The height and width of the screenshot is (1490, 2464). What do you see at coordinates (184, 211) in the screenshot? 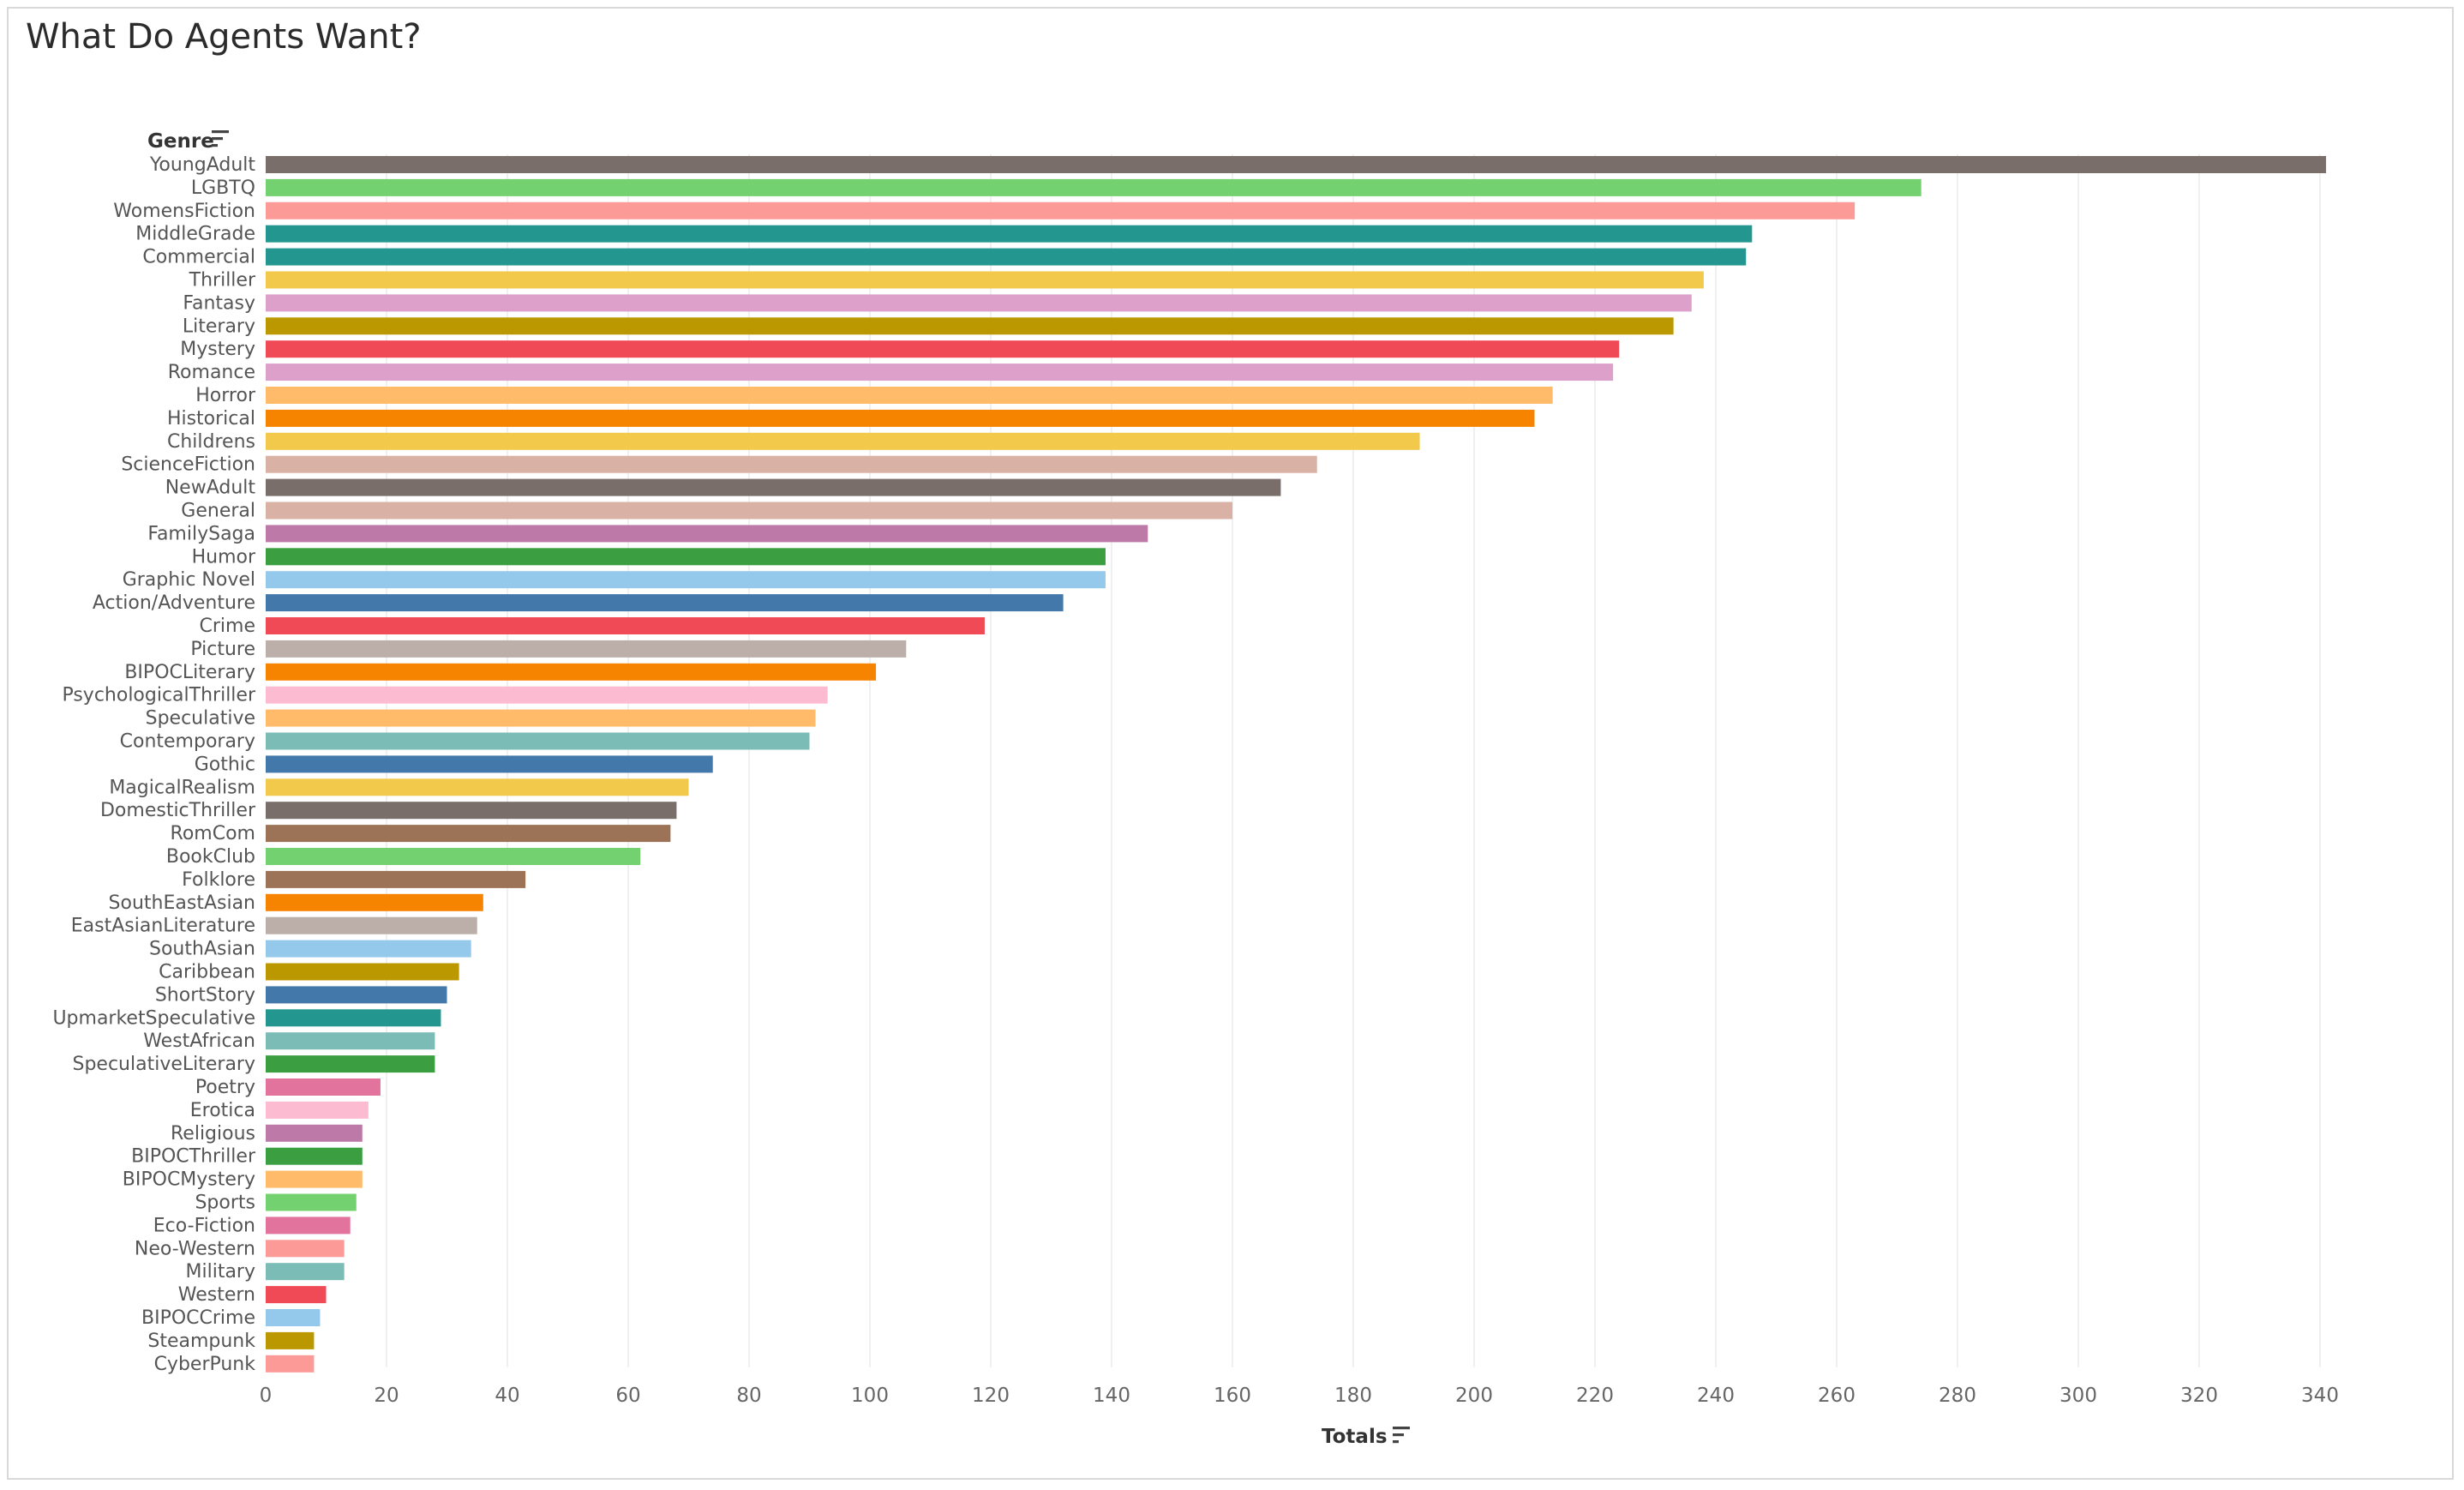
I see `category-label: WomensFiction` at bounding box center [184, 211].